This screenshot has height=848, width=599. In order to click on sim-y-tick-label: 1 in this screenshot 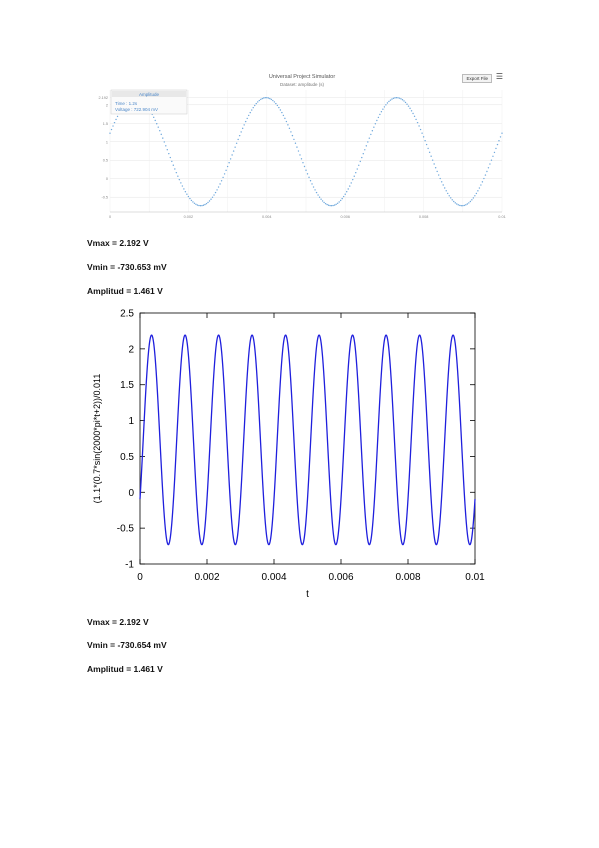, I will do `click(107, 142)`.